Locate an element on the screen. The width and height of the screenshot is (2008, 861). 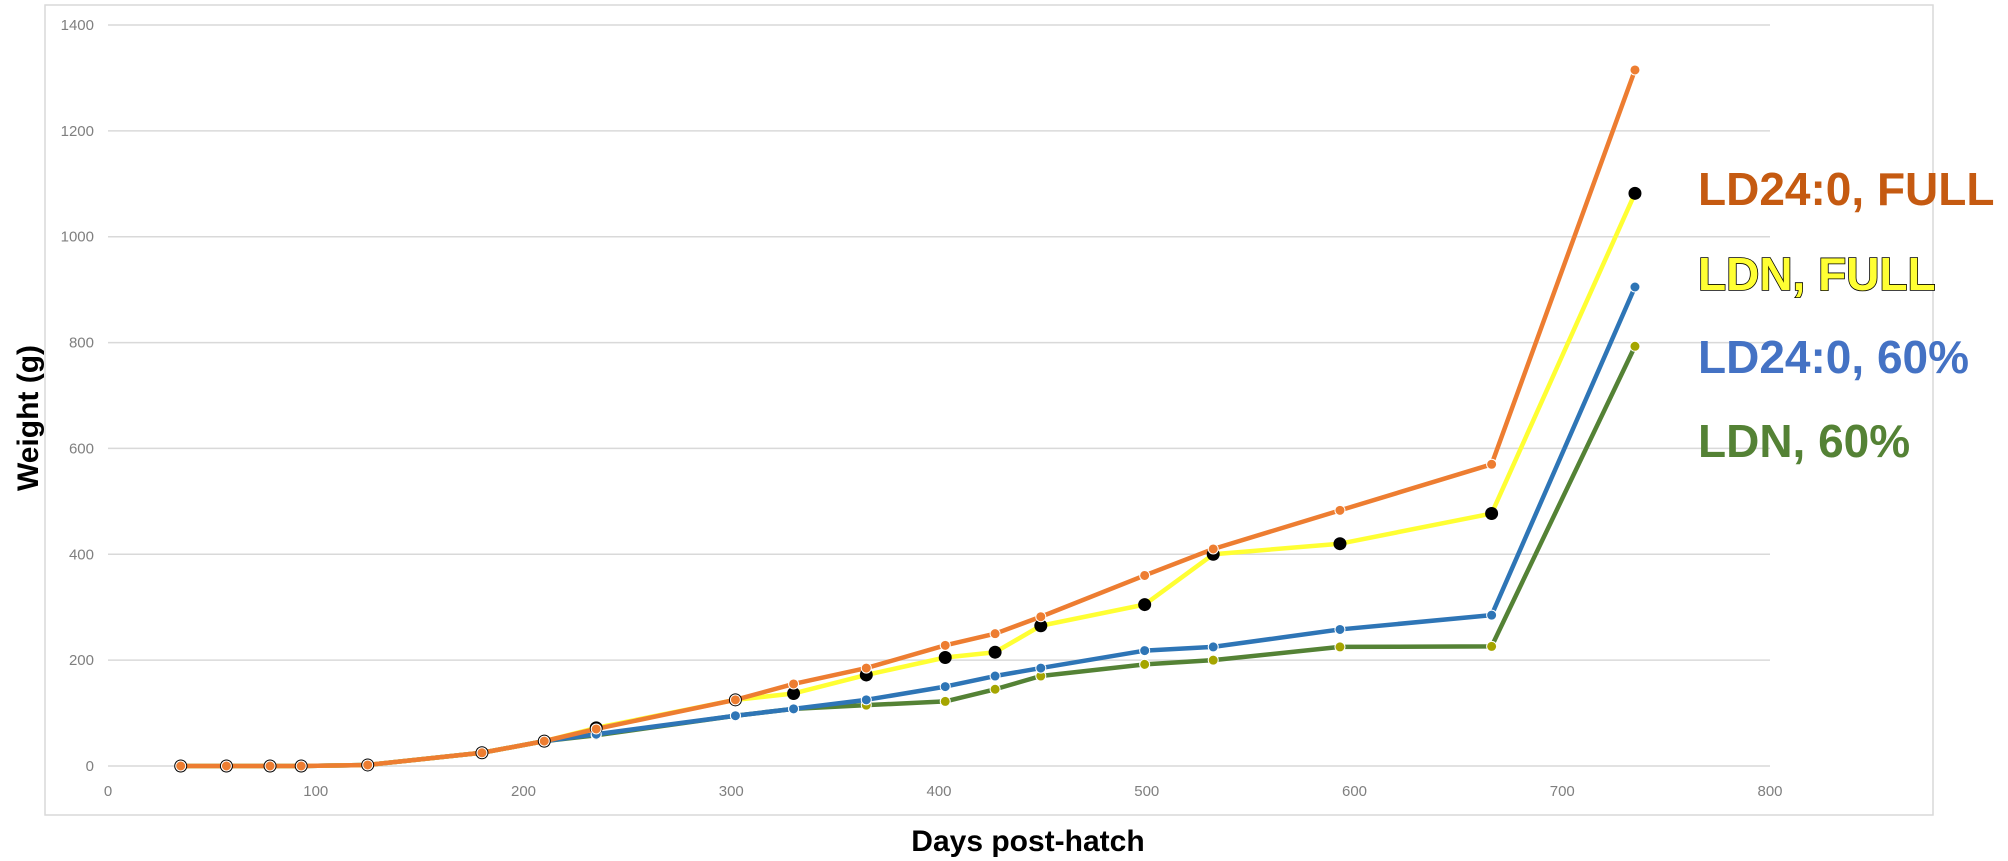
x-tick-label: 400 is located at coordinates (938, 791).